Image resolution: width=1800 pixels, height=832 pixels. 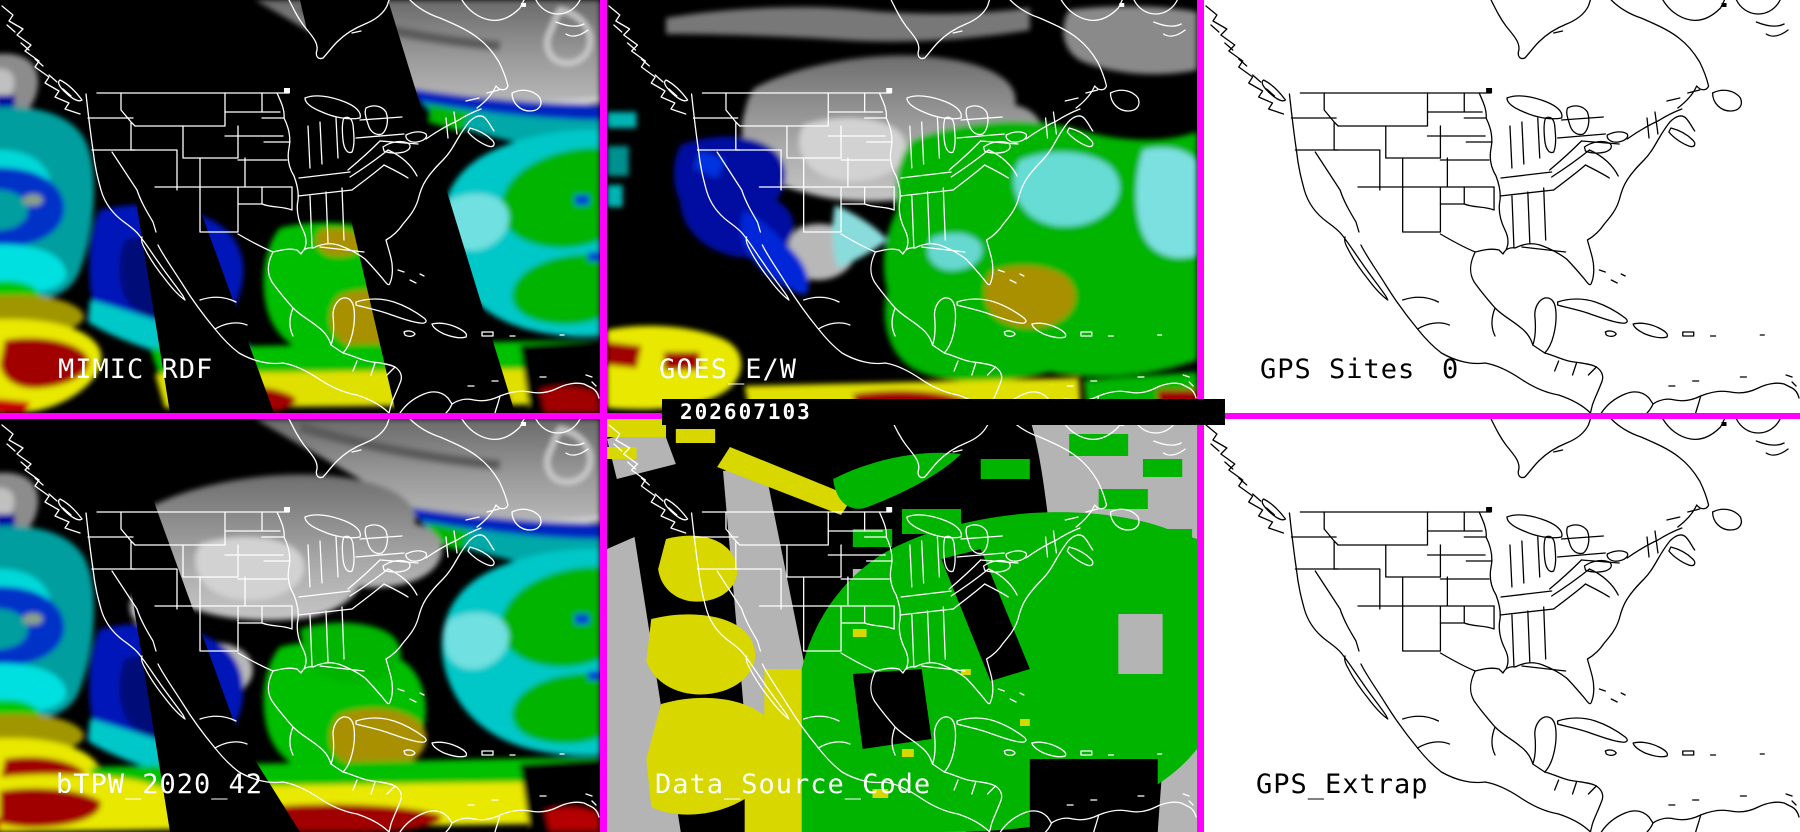 What do you see at coordinates (728, 369) in the screenshot?
I see `panel-label-goes-ew: GOES_E/W` at bounding box center [728, 369].